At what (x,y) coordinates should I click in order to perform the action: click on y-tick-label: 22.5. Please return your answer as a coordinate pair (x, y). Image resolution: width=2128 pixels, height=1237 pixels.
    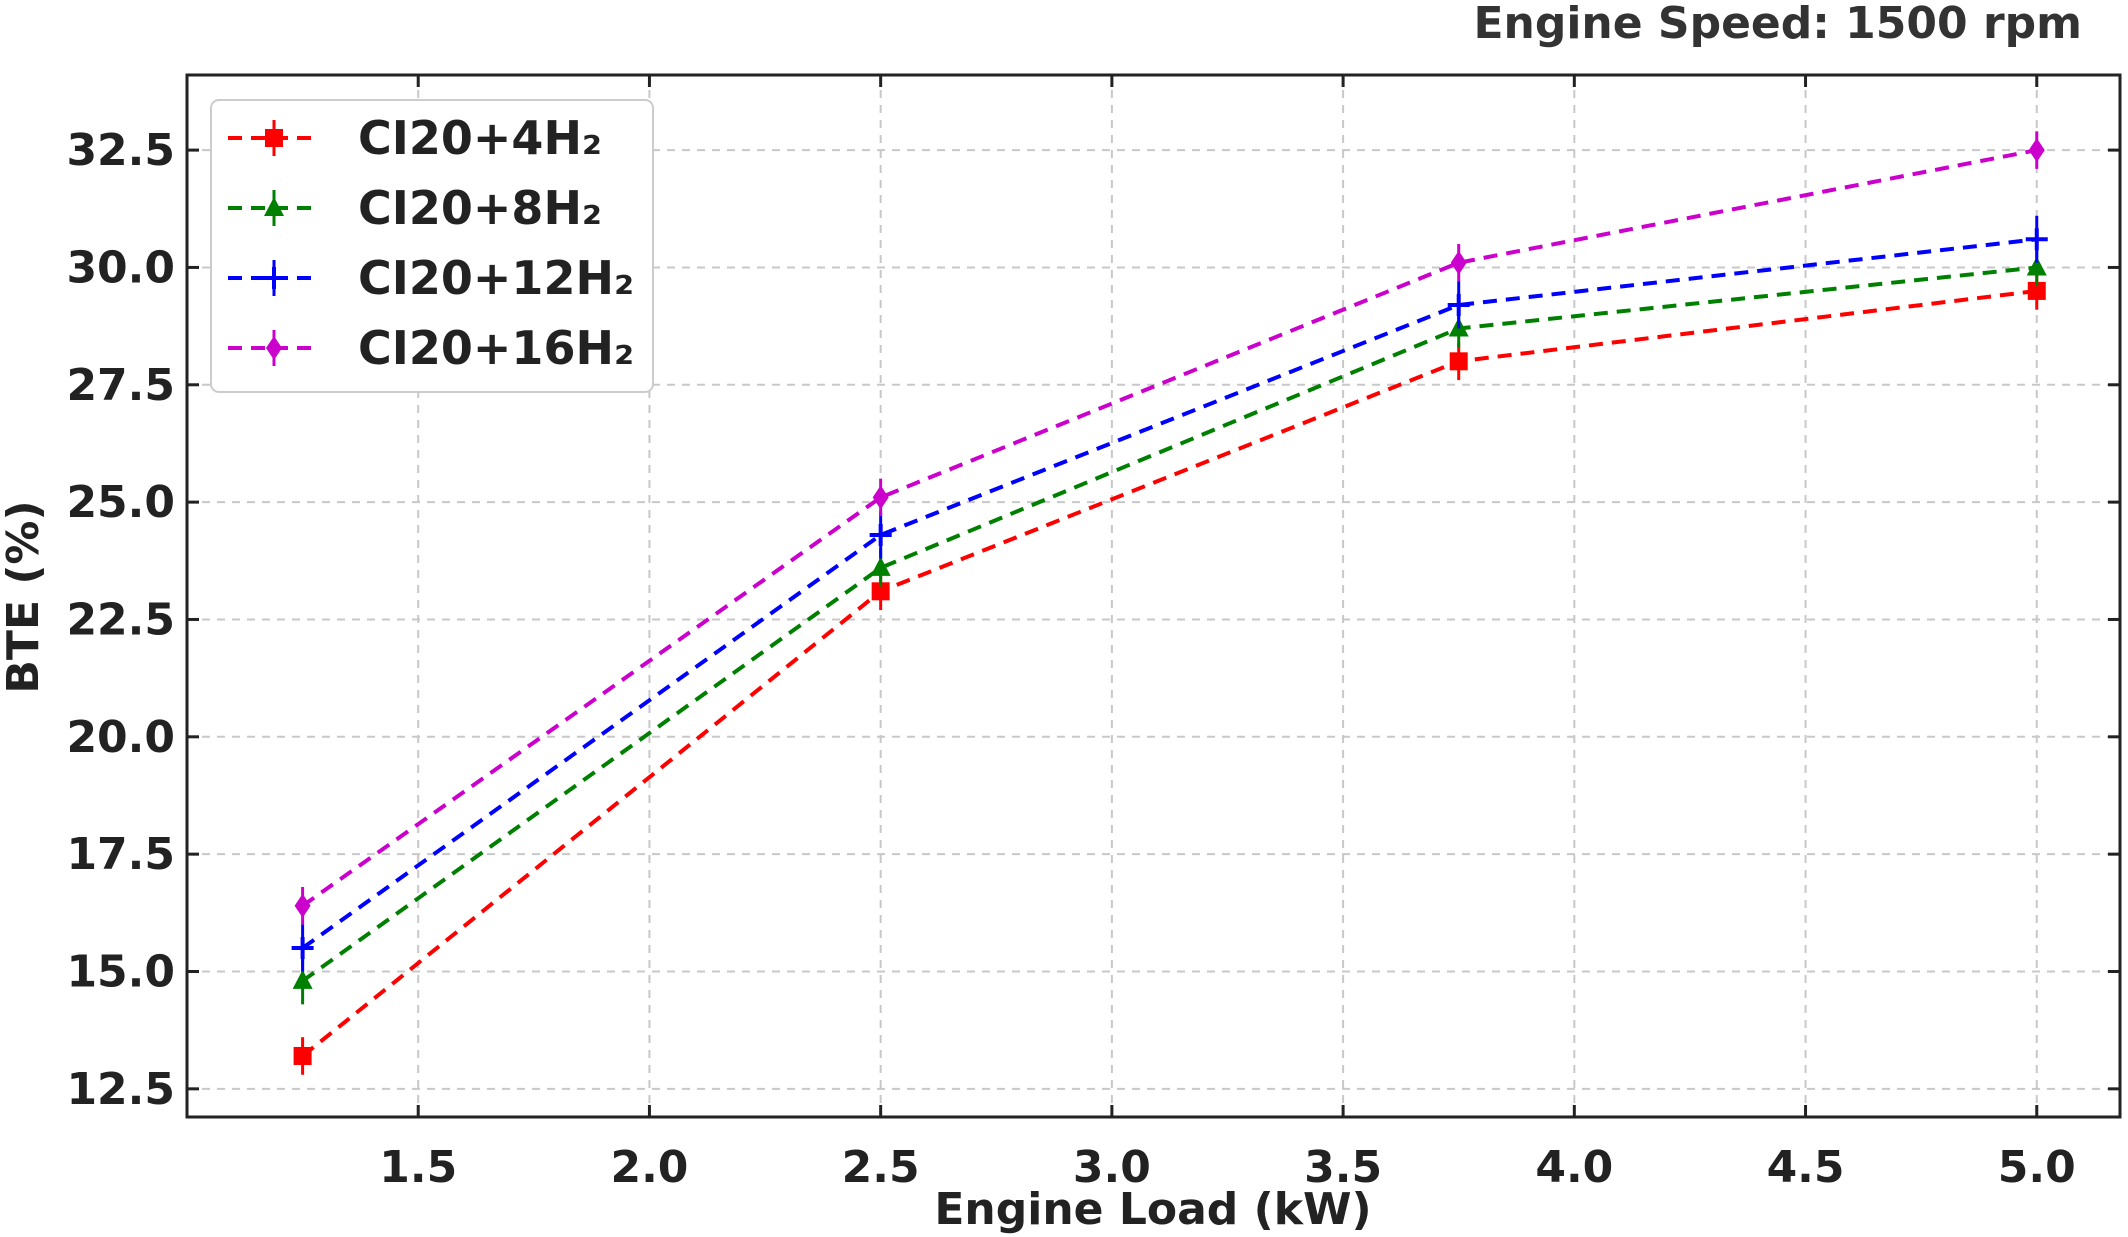
    Looking at the image, I should click on (120, 619).